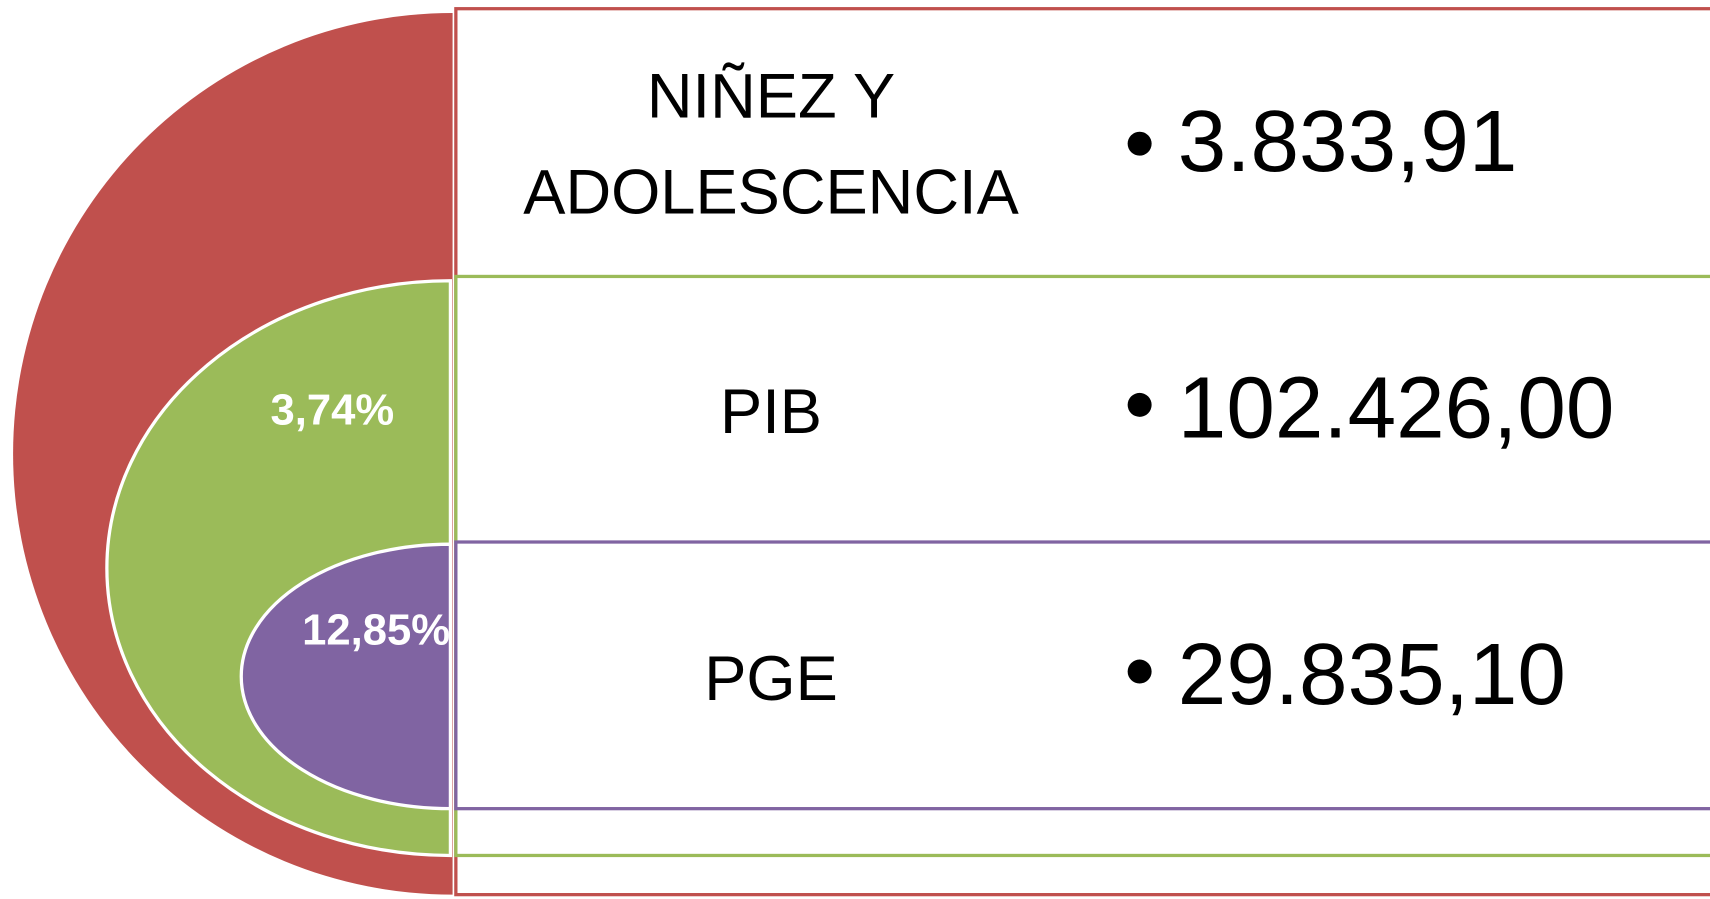 Image resolution: width=1710 pixels, height=899 pixels. I want to click on percentage: 12,85%, so click(376, 630).